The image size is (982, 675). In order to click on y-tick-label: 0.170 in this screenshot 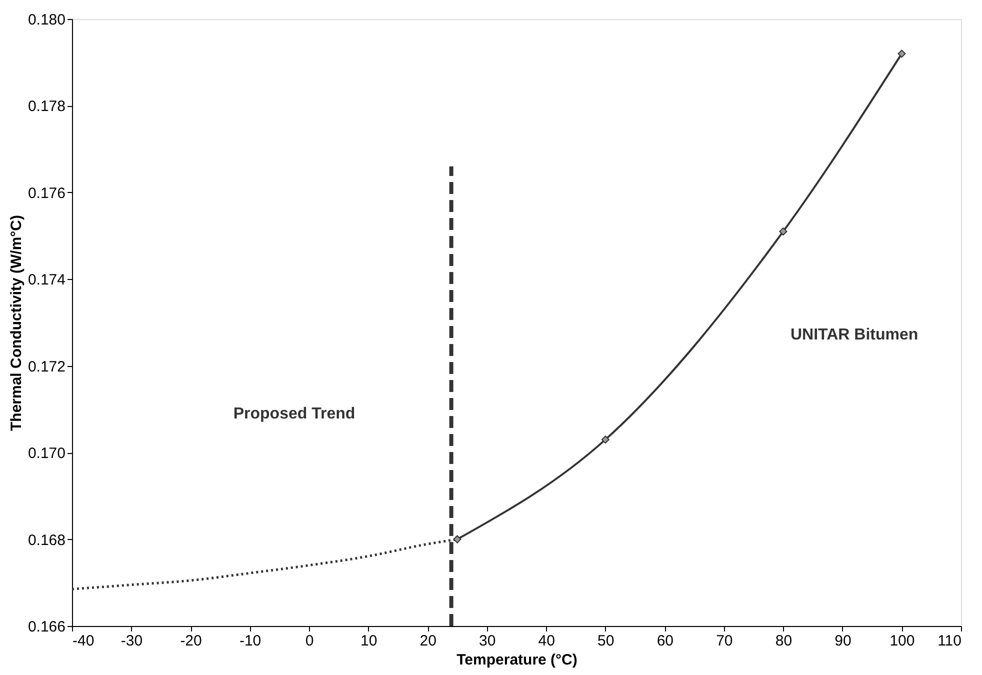, I will do `click(47, 453)`.